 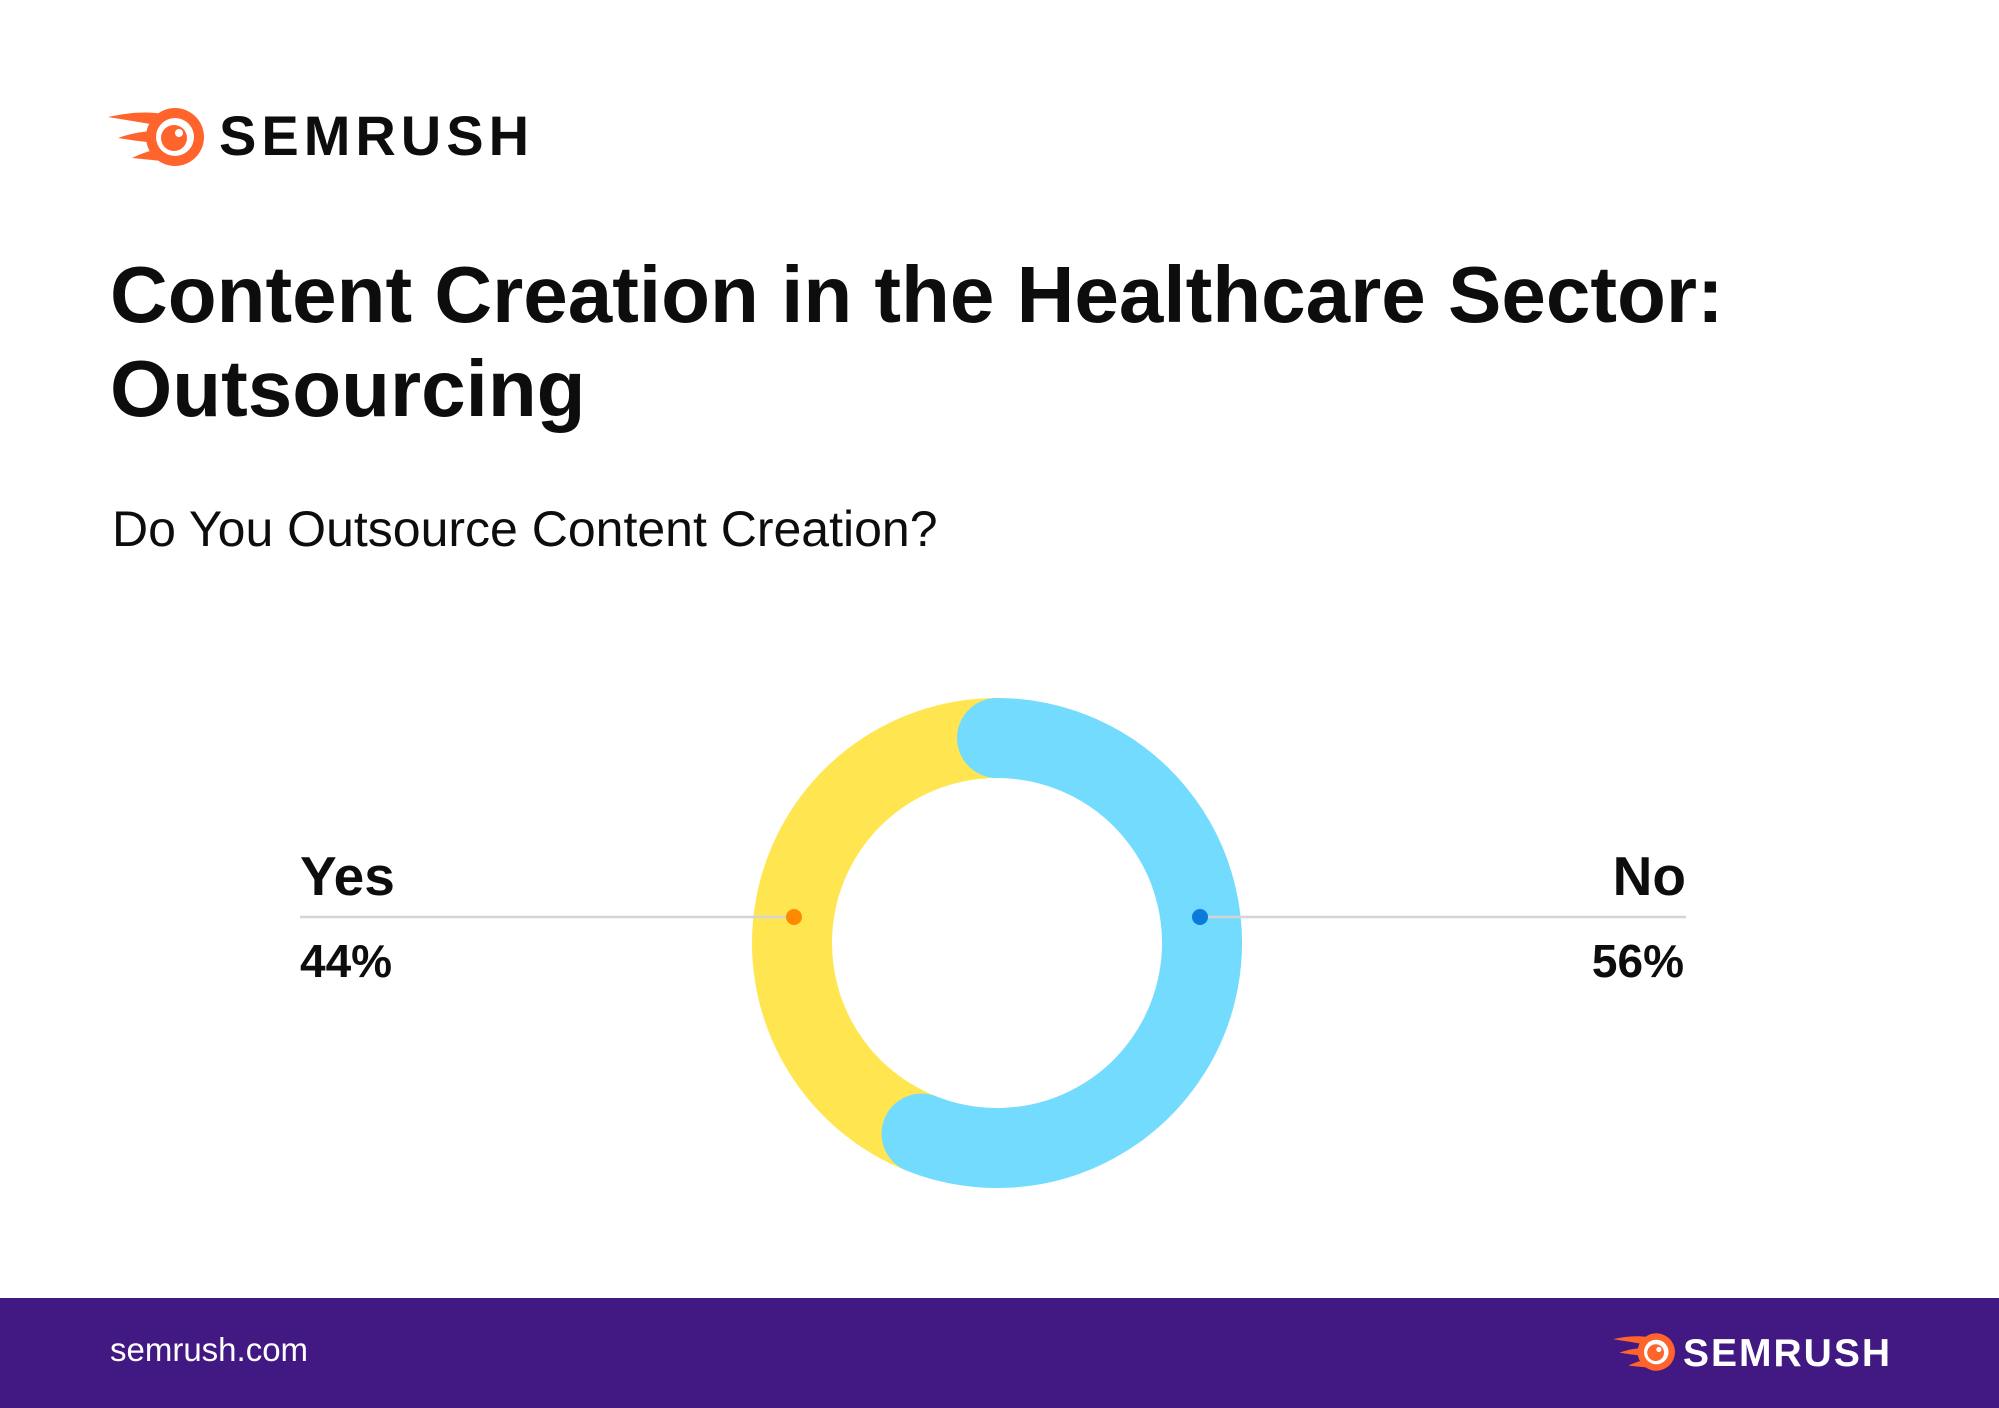 What do you see at coordinates (999, 1353) in the screenshot?
I see `footer-bar: semrush.com SEMRUSH` at bounding box center [999, 1353].